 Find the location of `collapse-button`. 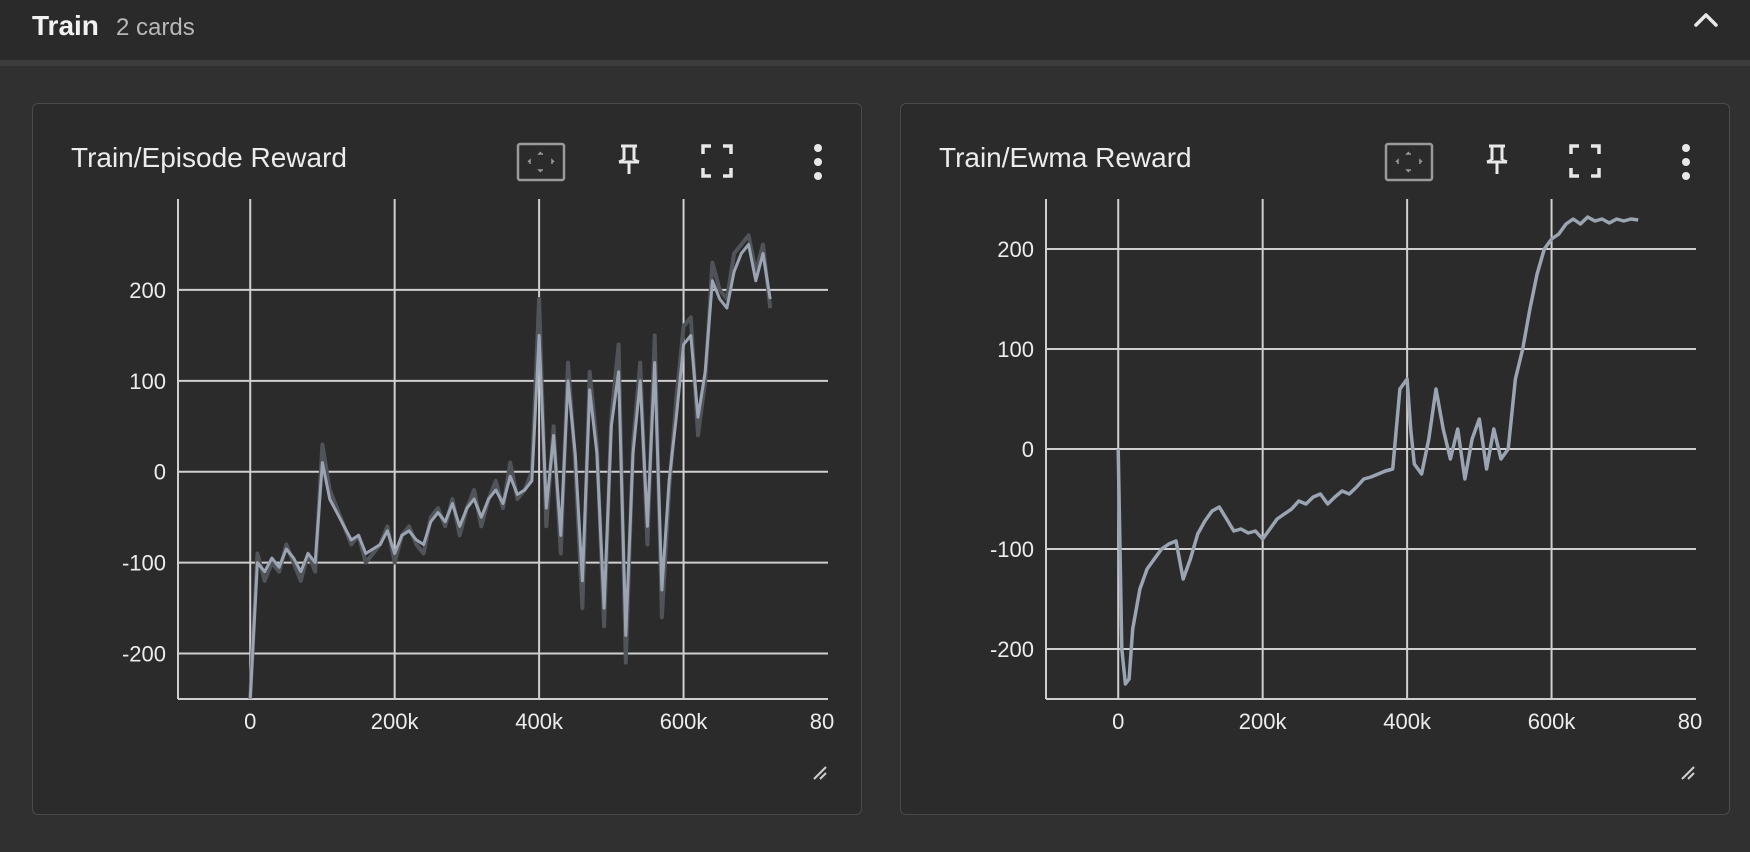

collapse-button is located at coordinates (1706, 20).